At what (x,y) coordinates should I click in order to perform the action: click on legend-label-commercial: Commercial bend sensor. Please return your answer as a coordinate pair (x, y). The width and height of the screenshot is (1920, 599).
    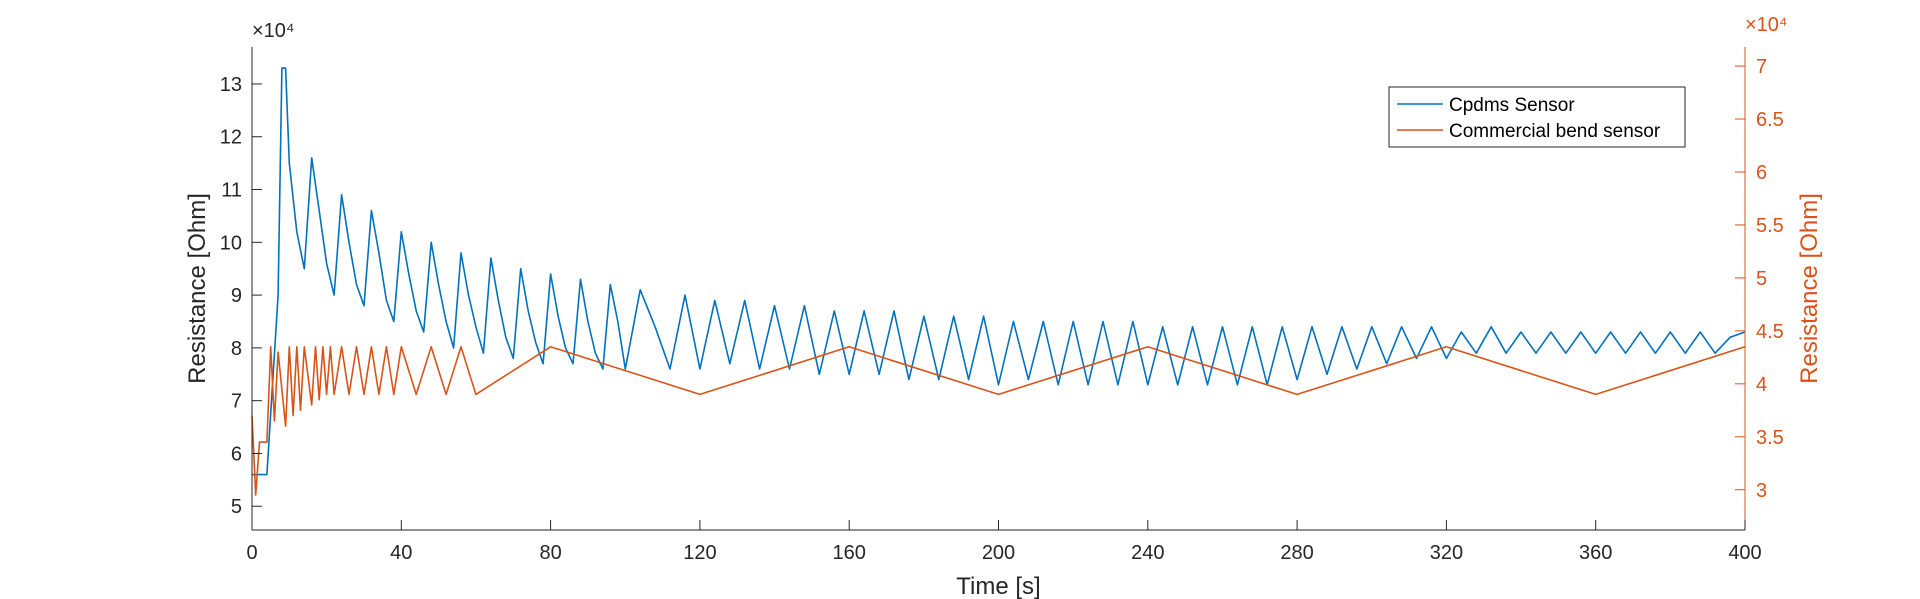
    Looking at the image, I should click on (1555, 131).